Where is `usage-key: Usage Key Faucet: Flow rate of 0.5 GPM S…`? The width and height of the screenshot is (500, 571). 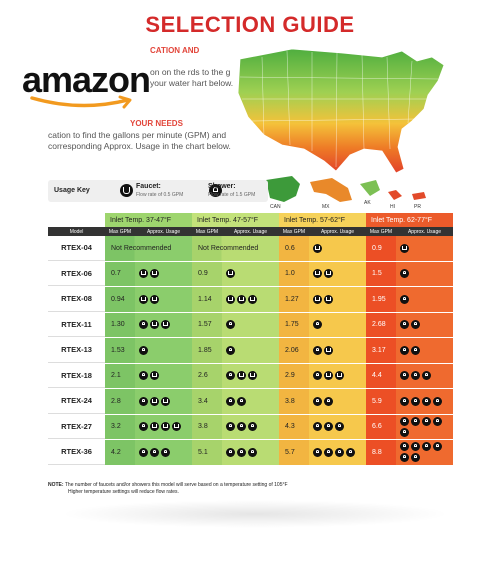
usage-key: Usage Key Faucet: Flow rate of 0.5 GPM S… is located at coordinates (158, 191).